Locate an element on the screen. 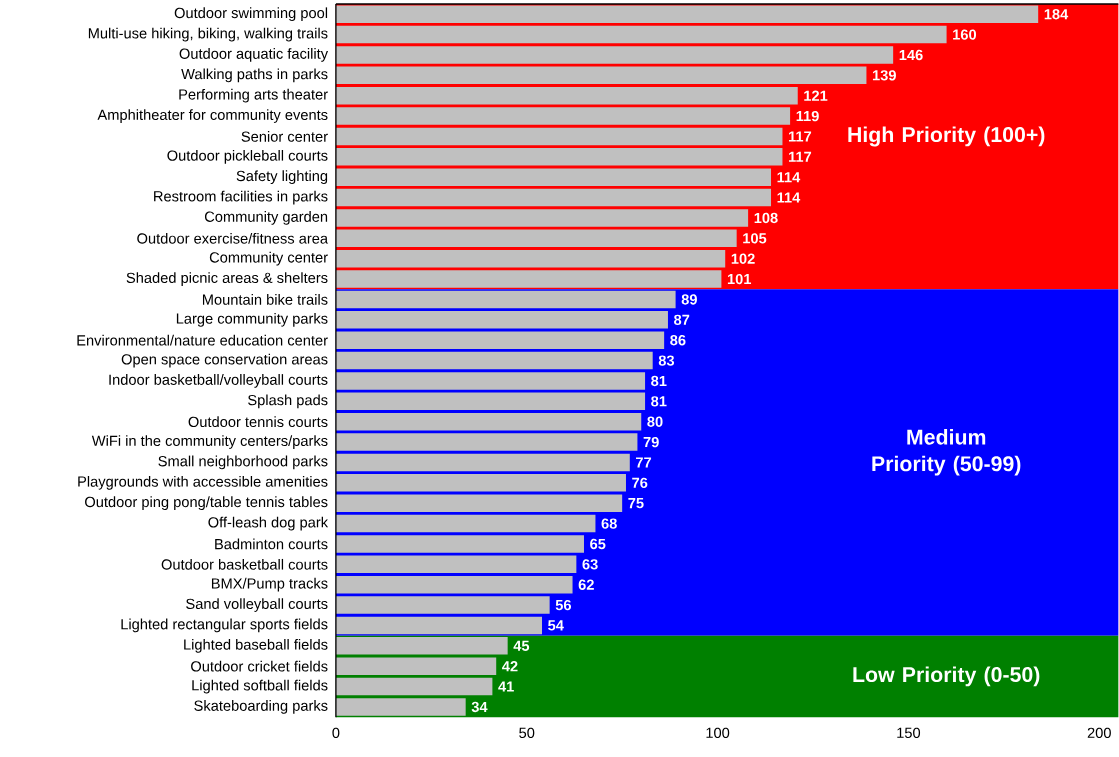  data-label: 146 is located at coordinates (911, 55).